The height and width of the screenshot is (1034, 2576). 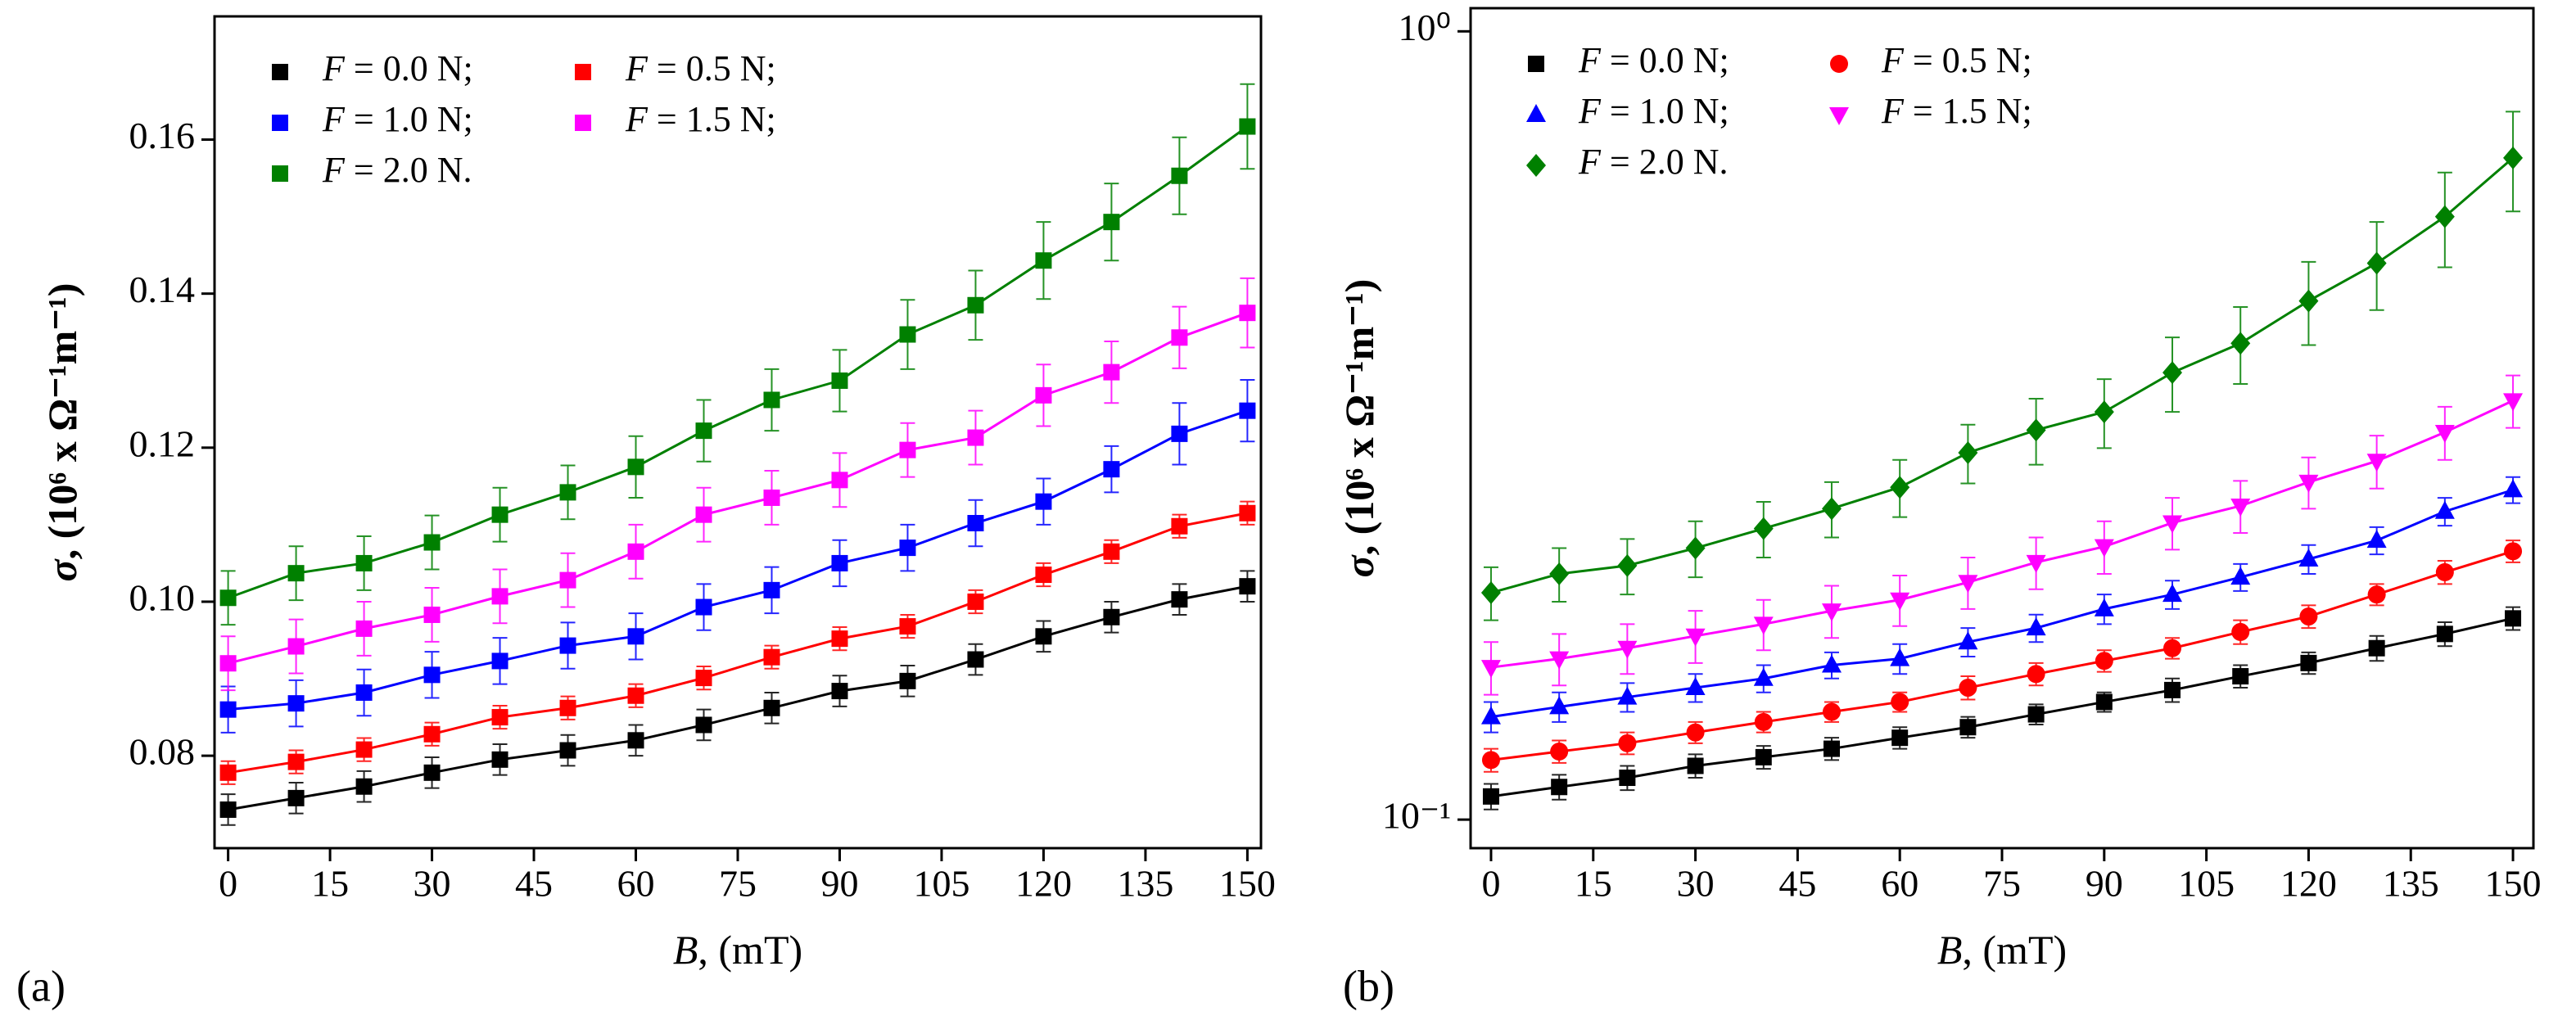 I want to click on y-tick-label: 0.08, so click(x=162, y=752).